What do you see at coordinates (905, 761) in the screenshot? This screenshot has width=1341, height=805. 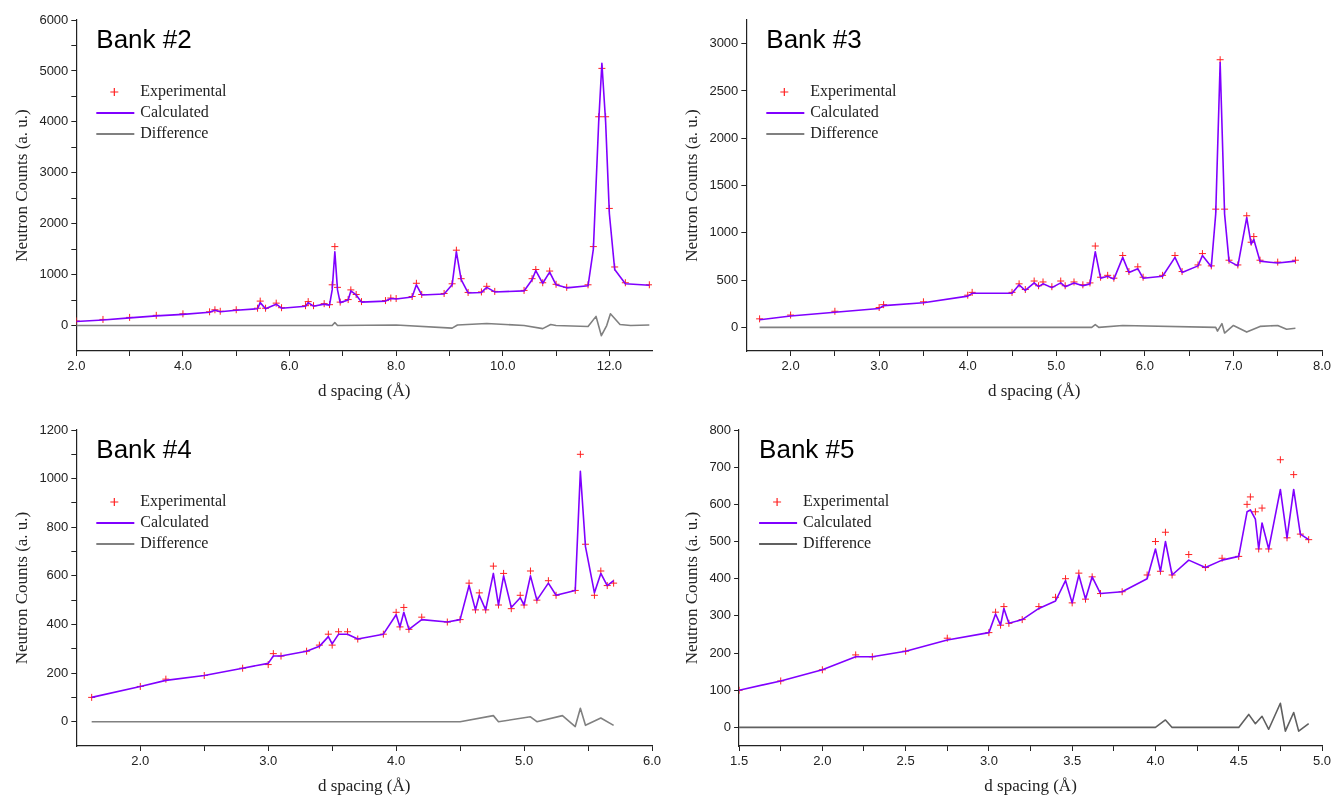 I see `x-tick-label: 2.5` at bounding box center [905, 761].